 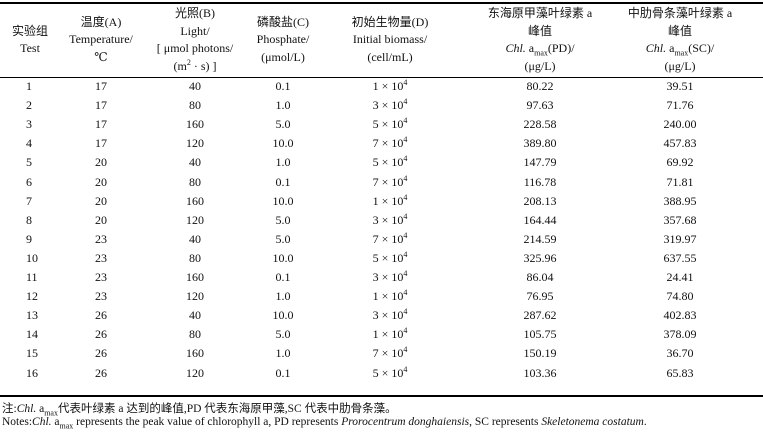 I want to click on table-cell: 105.75, so click(x=540, y=334).